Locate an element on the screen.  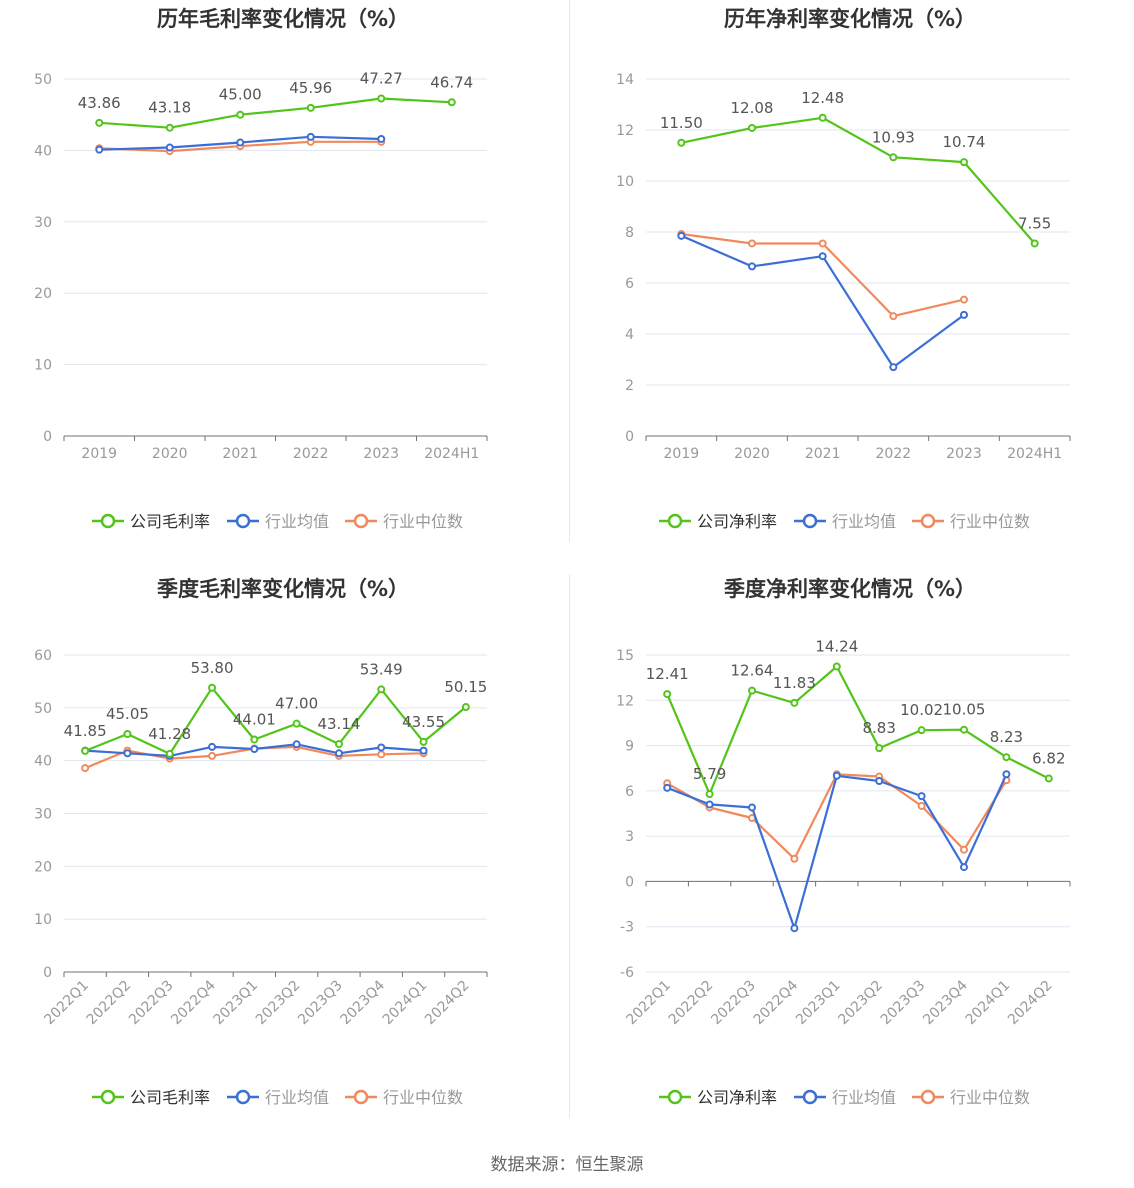
data-label: 45.00 is located at coordinates (240, 95).